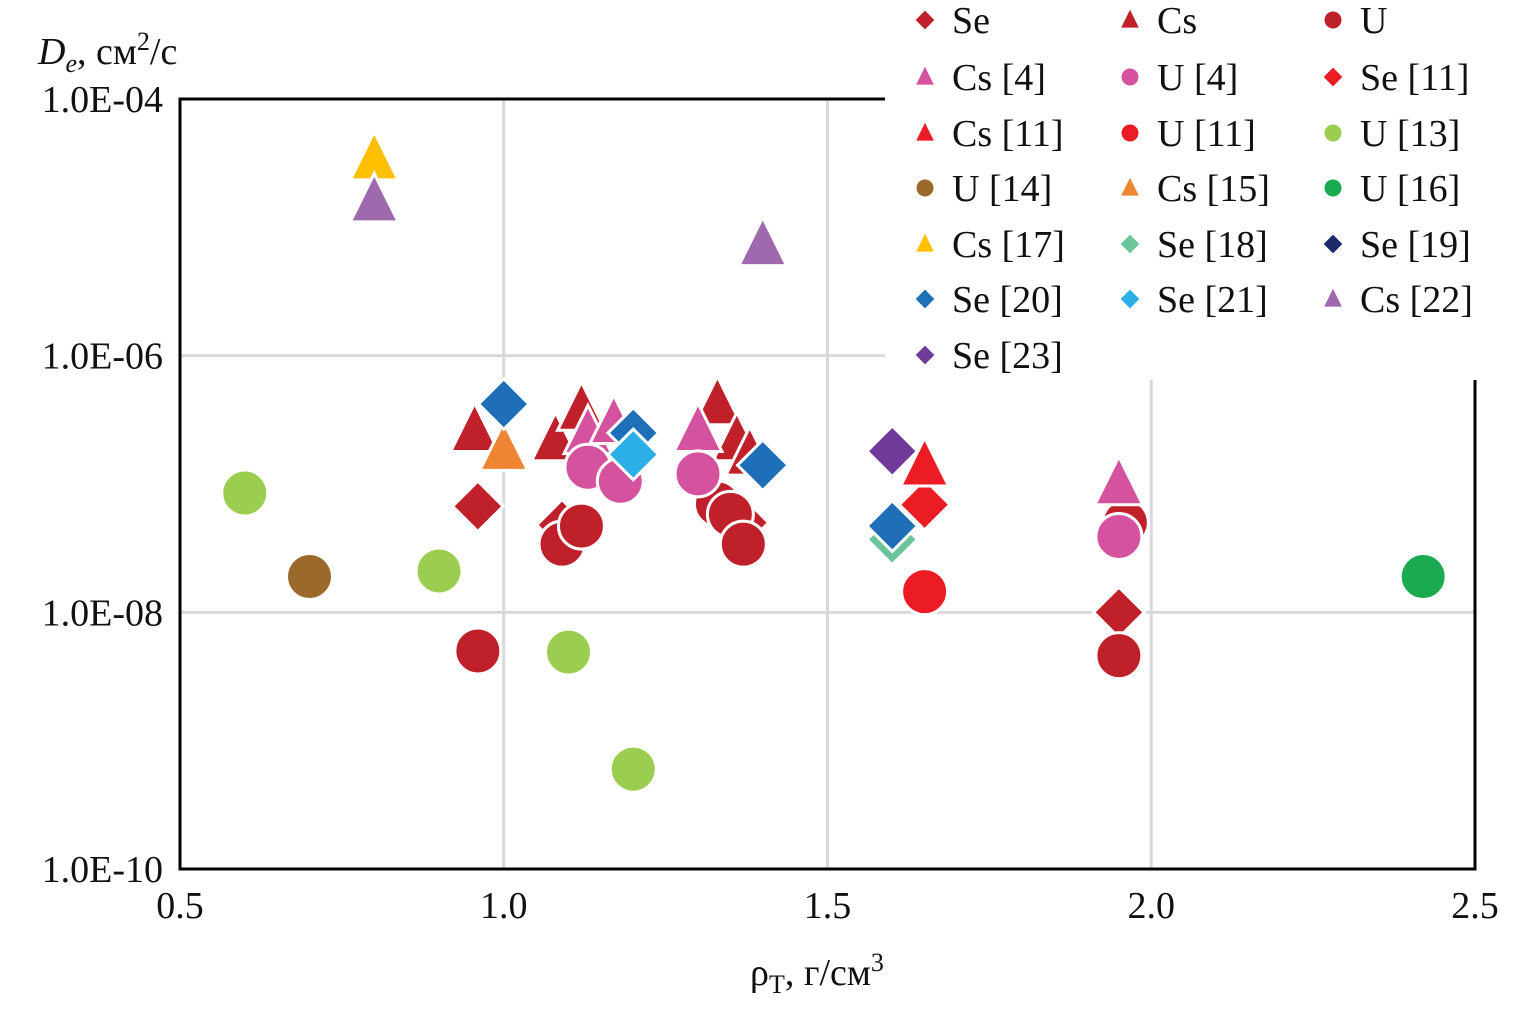  I want to click on legend-item: Cs [11], so click(990, 134).